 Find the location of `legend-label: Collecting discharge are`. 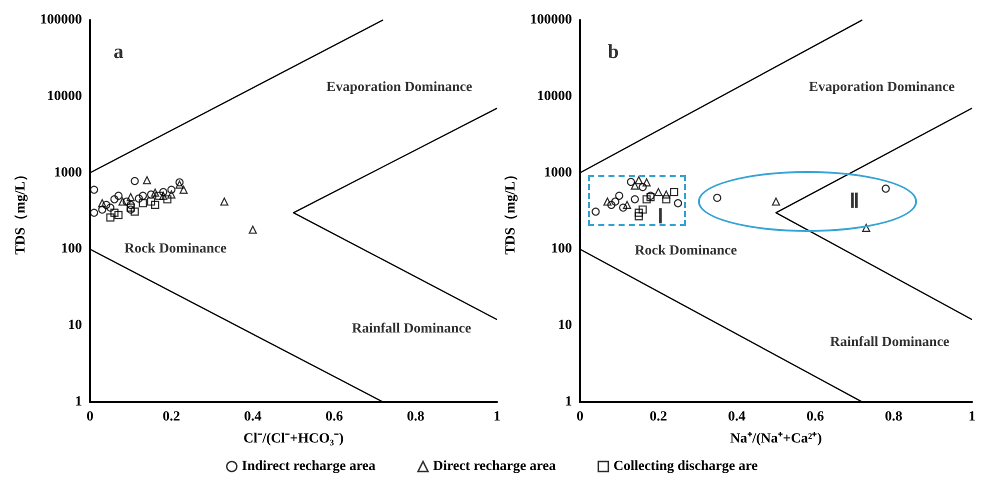

legend-label: Collecting discharge are is located at coordinates (685, 466).